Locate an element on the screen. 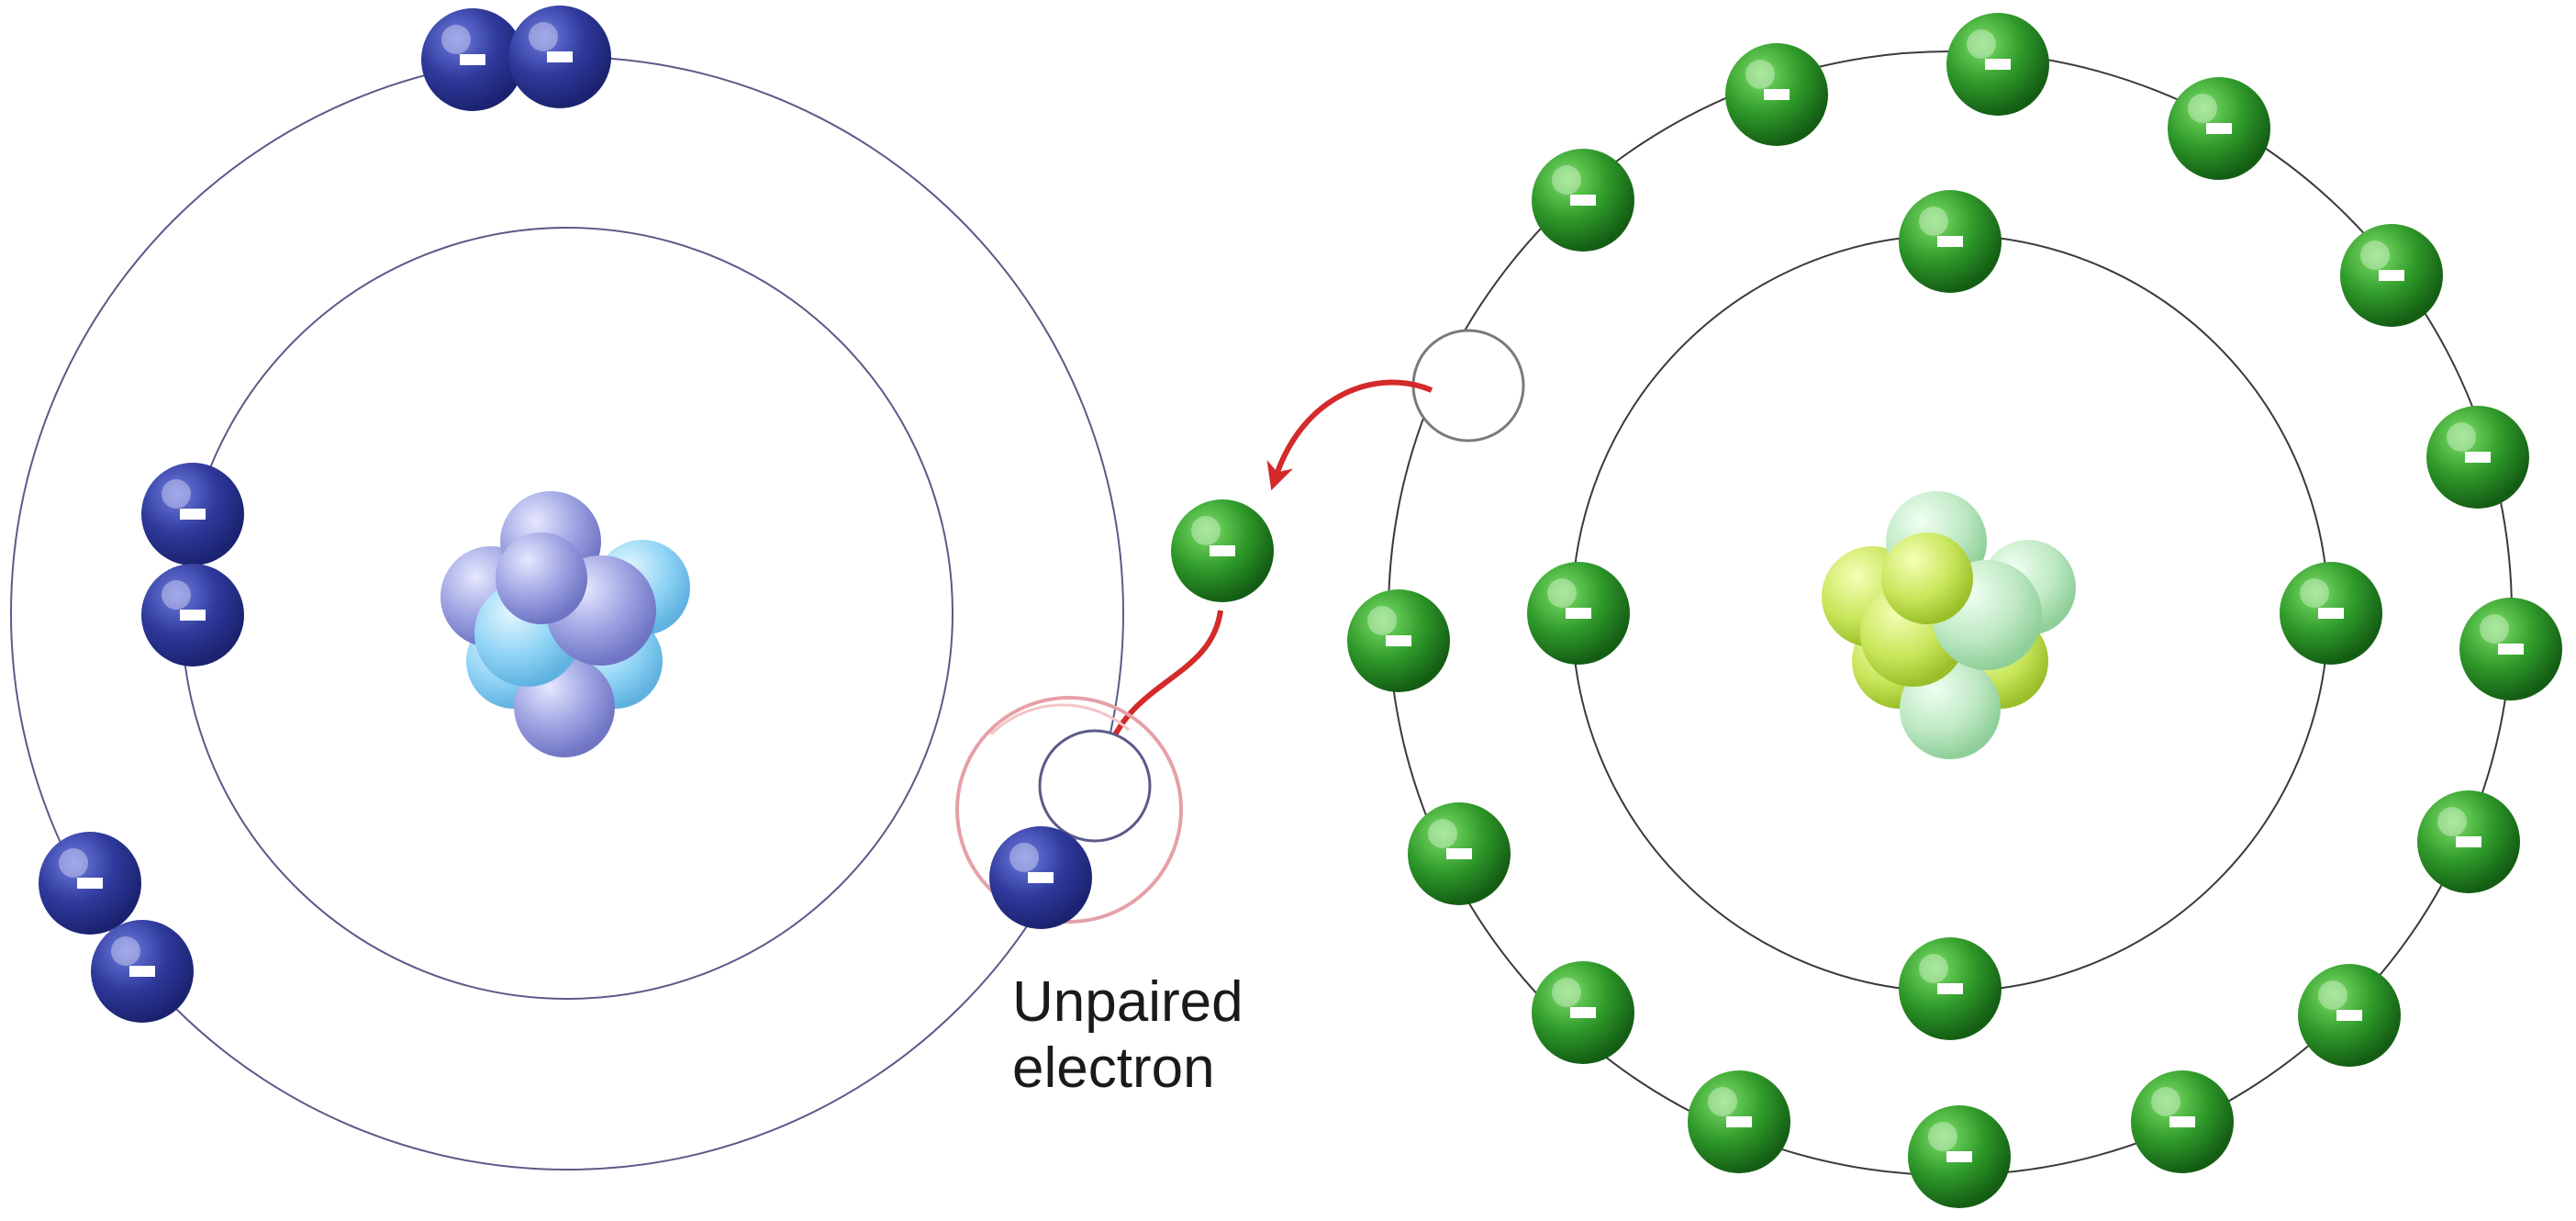 The height and width of the screenshot is (1221, 2576). transferred-electron is located at coordinates (1222, 550).